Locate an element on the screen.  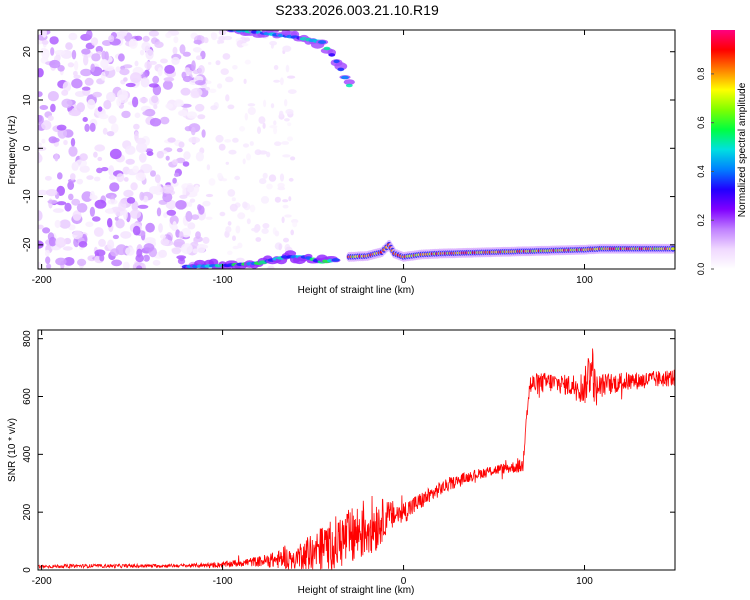
figure-title: S233.2026.003.21.10.R19 is located at coordinates (357, 10).